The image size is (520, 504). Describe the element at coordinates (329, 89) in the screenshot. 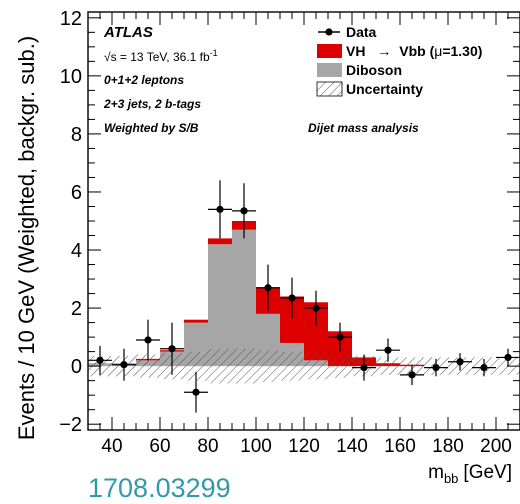

I see `legend-uncertainty-swatch` at that location.